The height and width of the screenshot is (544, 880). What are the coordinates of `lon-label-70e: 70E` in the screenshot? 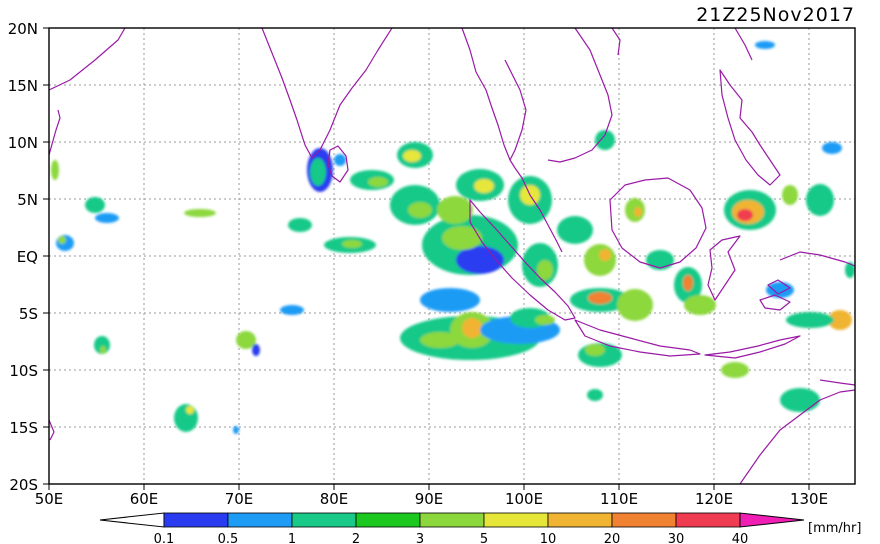 It's located at (239, 499).